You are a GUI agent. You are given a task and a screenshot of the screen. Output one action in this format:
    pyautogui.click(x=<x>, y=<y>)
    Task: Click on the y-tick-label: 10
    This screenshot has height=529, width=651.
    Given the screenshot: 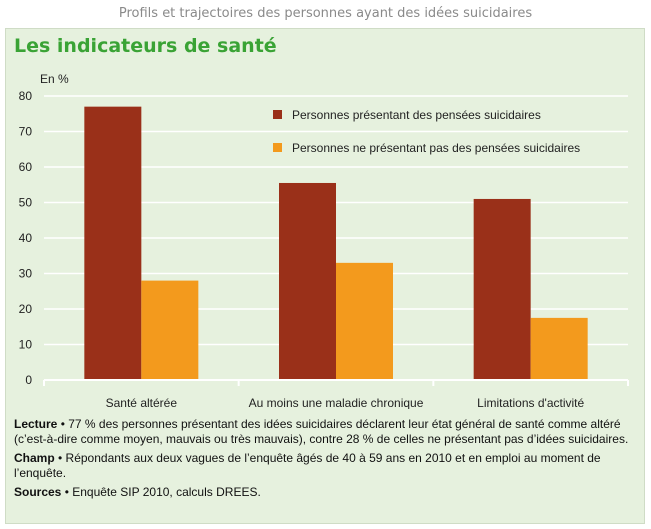 What is the action you would take?
    pyautogui.click(x=26, y=345)
    